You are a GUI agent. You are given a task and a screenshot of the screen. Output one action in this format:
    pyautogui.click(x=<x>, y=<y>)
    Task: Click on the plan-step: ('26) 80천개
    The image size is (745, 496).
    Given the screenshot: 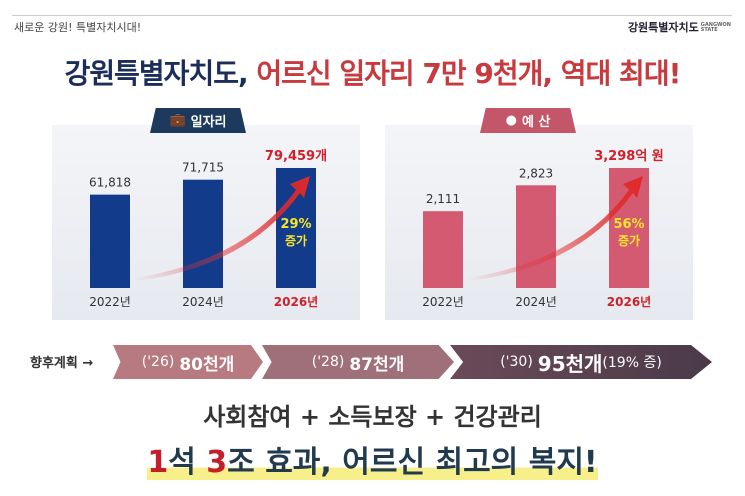 What is the action you would take?
    pyautogui.click(x=188, y=362)
    